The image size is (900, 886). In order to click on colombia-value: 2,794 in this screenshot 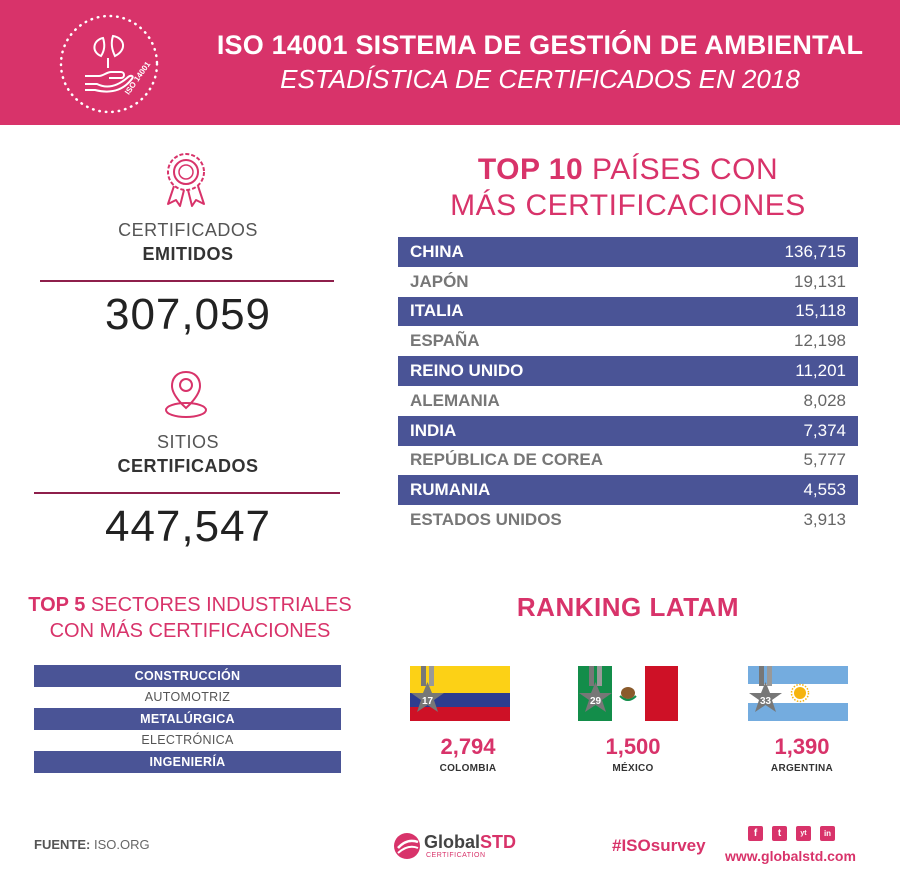, I will do `click(468, 746)`.